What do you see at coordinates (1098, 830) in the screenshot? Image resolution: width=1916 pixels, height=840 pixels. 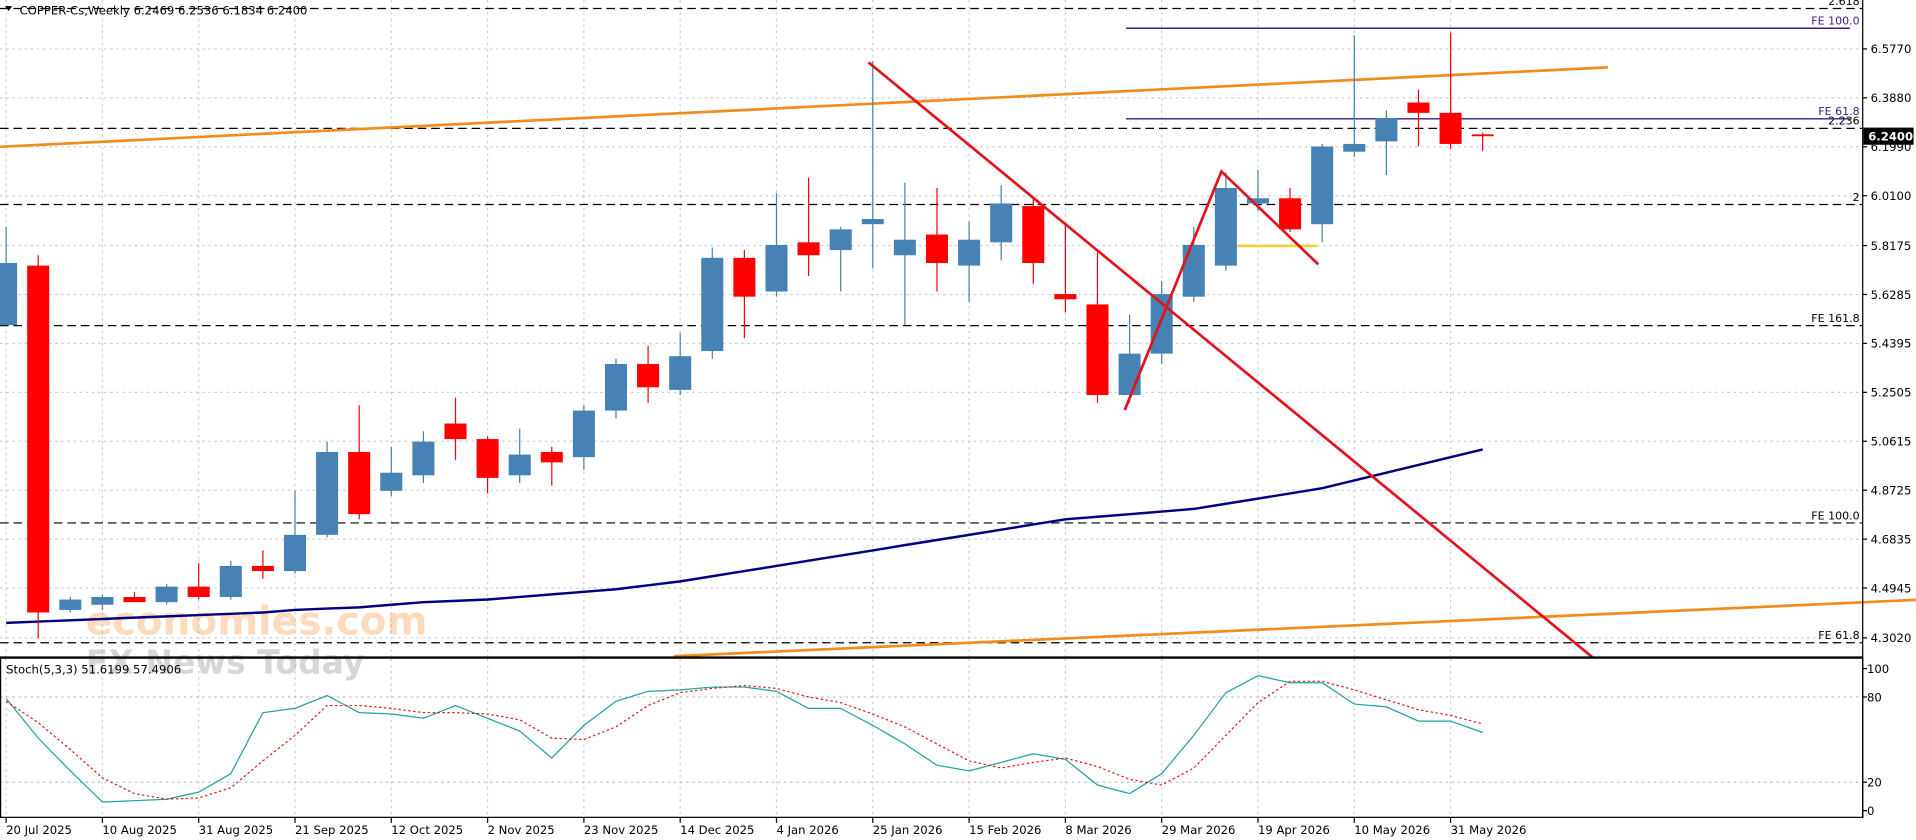 I see `x-tick-label: 8 Mar 2026` at bounding box center [1098, 830].